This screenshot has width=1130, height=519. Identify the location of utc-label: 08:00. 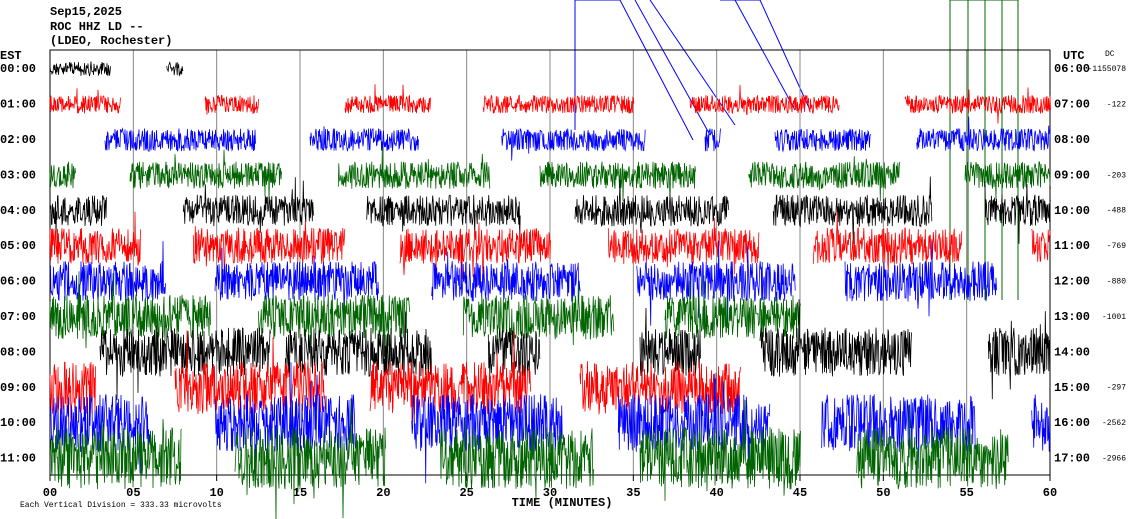
(1072, 140).